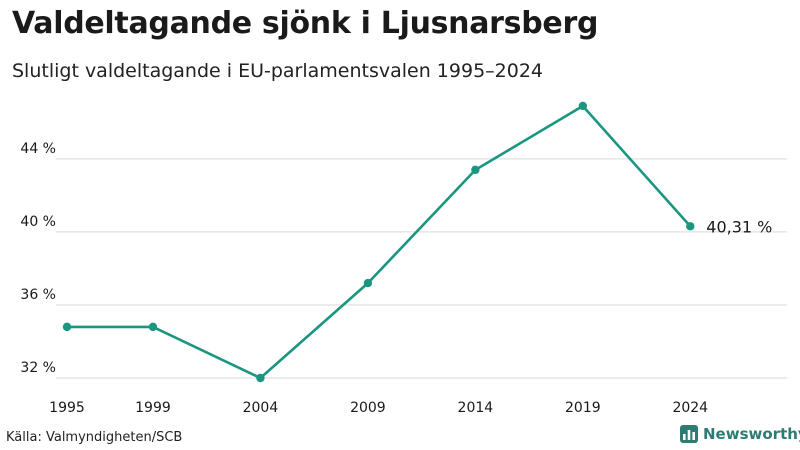 This screenshot has height=450, width=800. What do you see at coordinates (739, 226) in the screenshot?
I see `end-value-label: 40,31 %` at bounding box center [739, 226].